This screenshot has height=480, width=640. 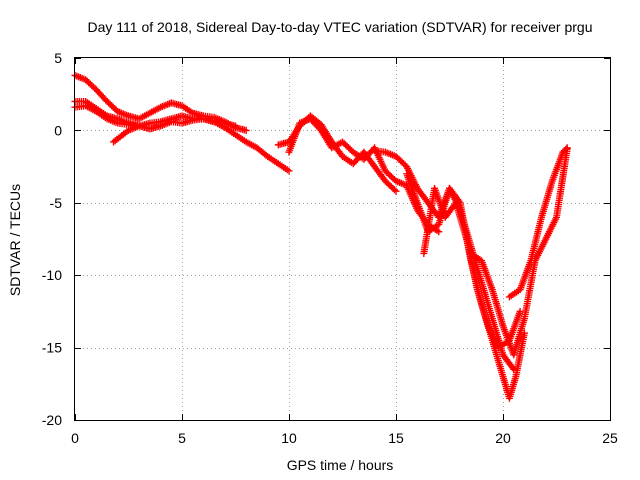 What do you see at coordinates (610, 438) in the screenshot?
I see `x-tick-label: 25` at bounding box center [610, 438].